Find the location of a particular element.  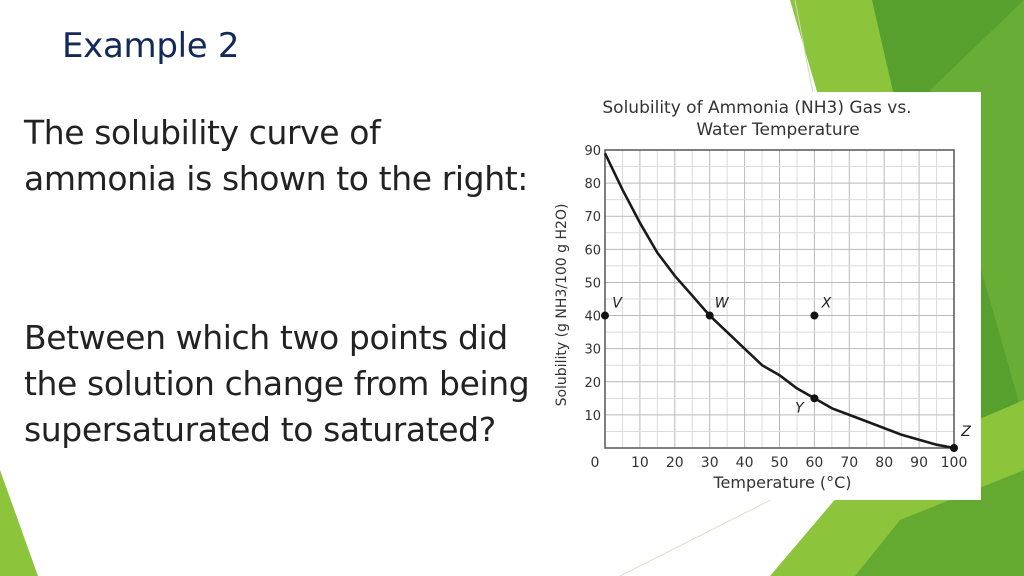

x-tick-label: 70 is located at coordinates (849, 463).